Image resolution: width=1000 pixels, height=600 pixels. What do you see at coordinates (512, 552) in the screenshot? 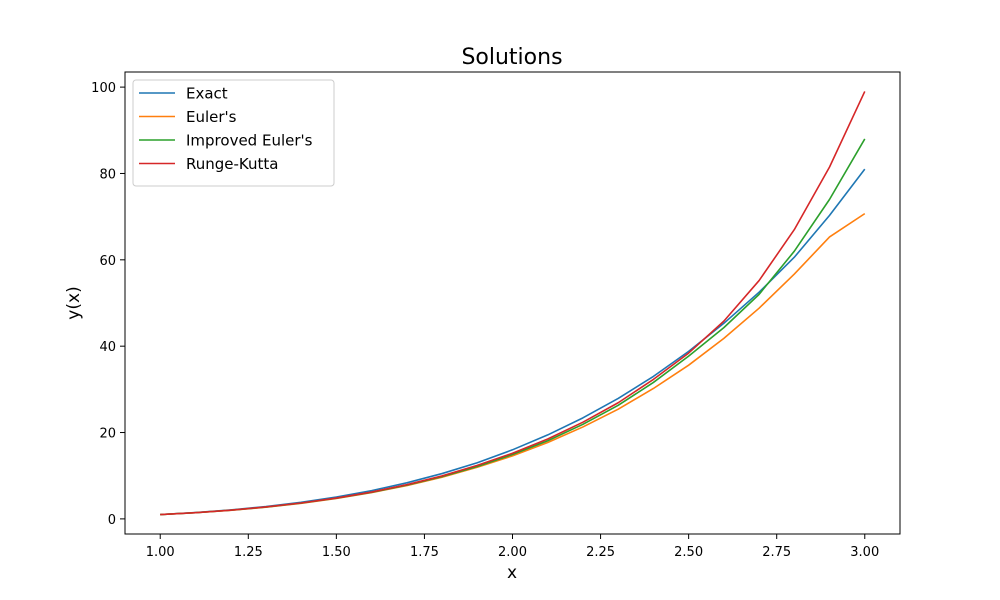
I see `x-tick-label: 2.00` at bounding box center [512, 552].